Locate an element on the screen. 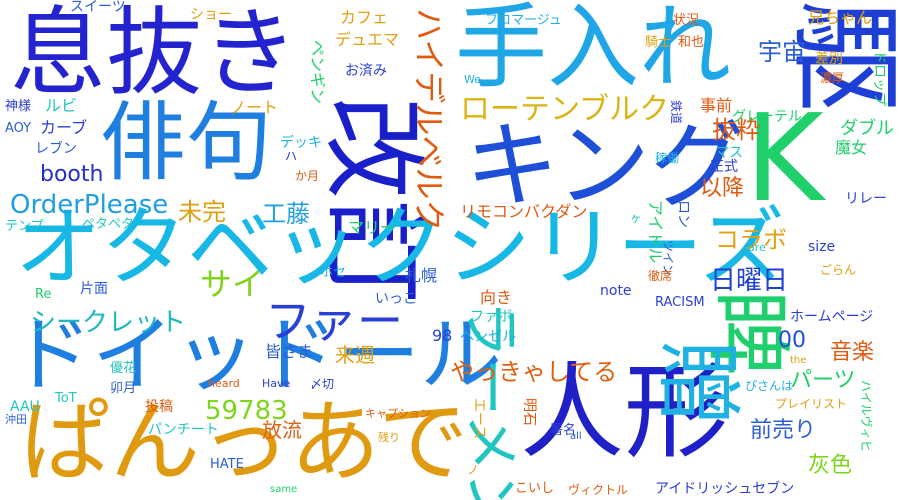 This screenshot has height=500, width=900. word: ショー is located at coordinates (211, 15).